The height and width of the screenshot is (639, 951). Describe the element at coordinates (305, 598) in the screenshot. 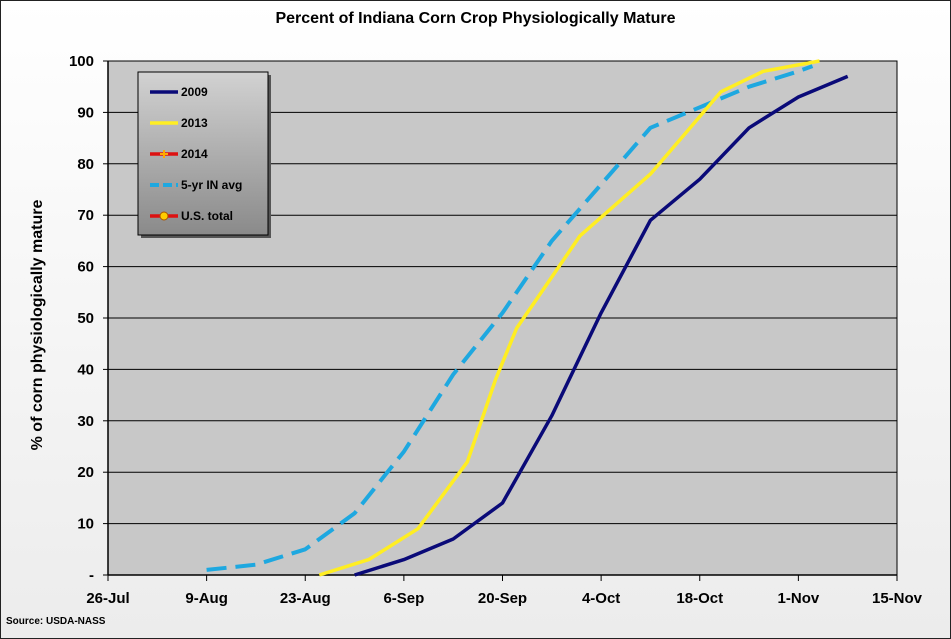

I see `x-tick-label: 23-Aug` at that location.